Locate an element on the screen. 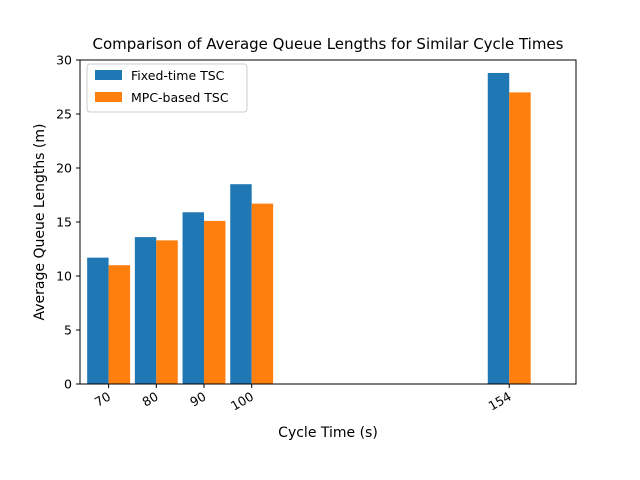  legend: Fixed-time TSC MPC-based TSC is located at coordinates (167, 88).